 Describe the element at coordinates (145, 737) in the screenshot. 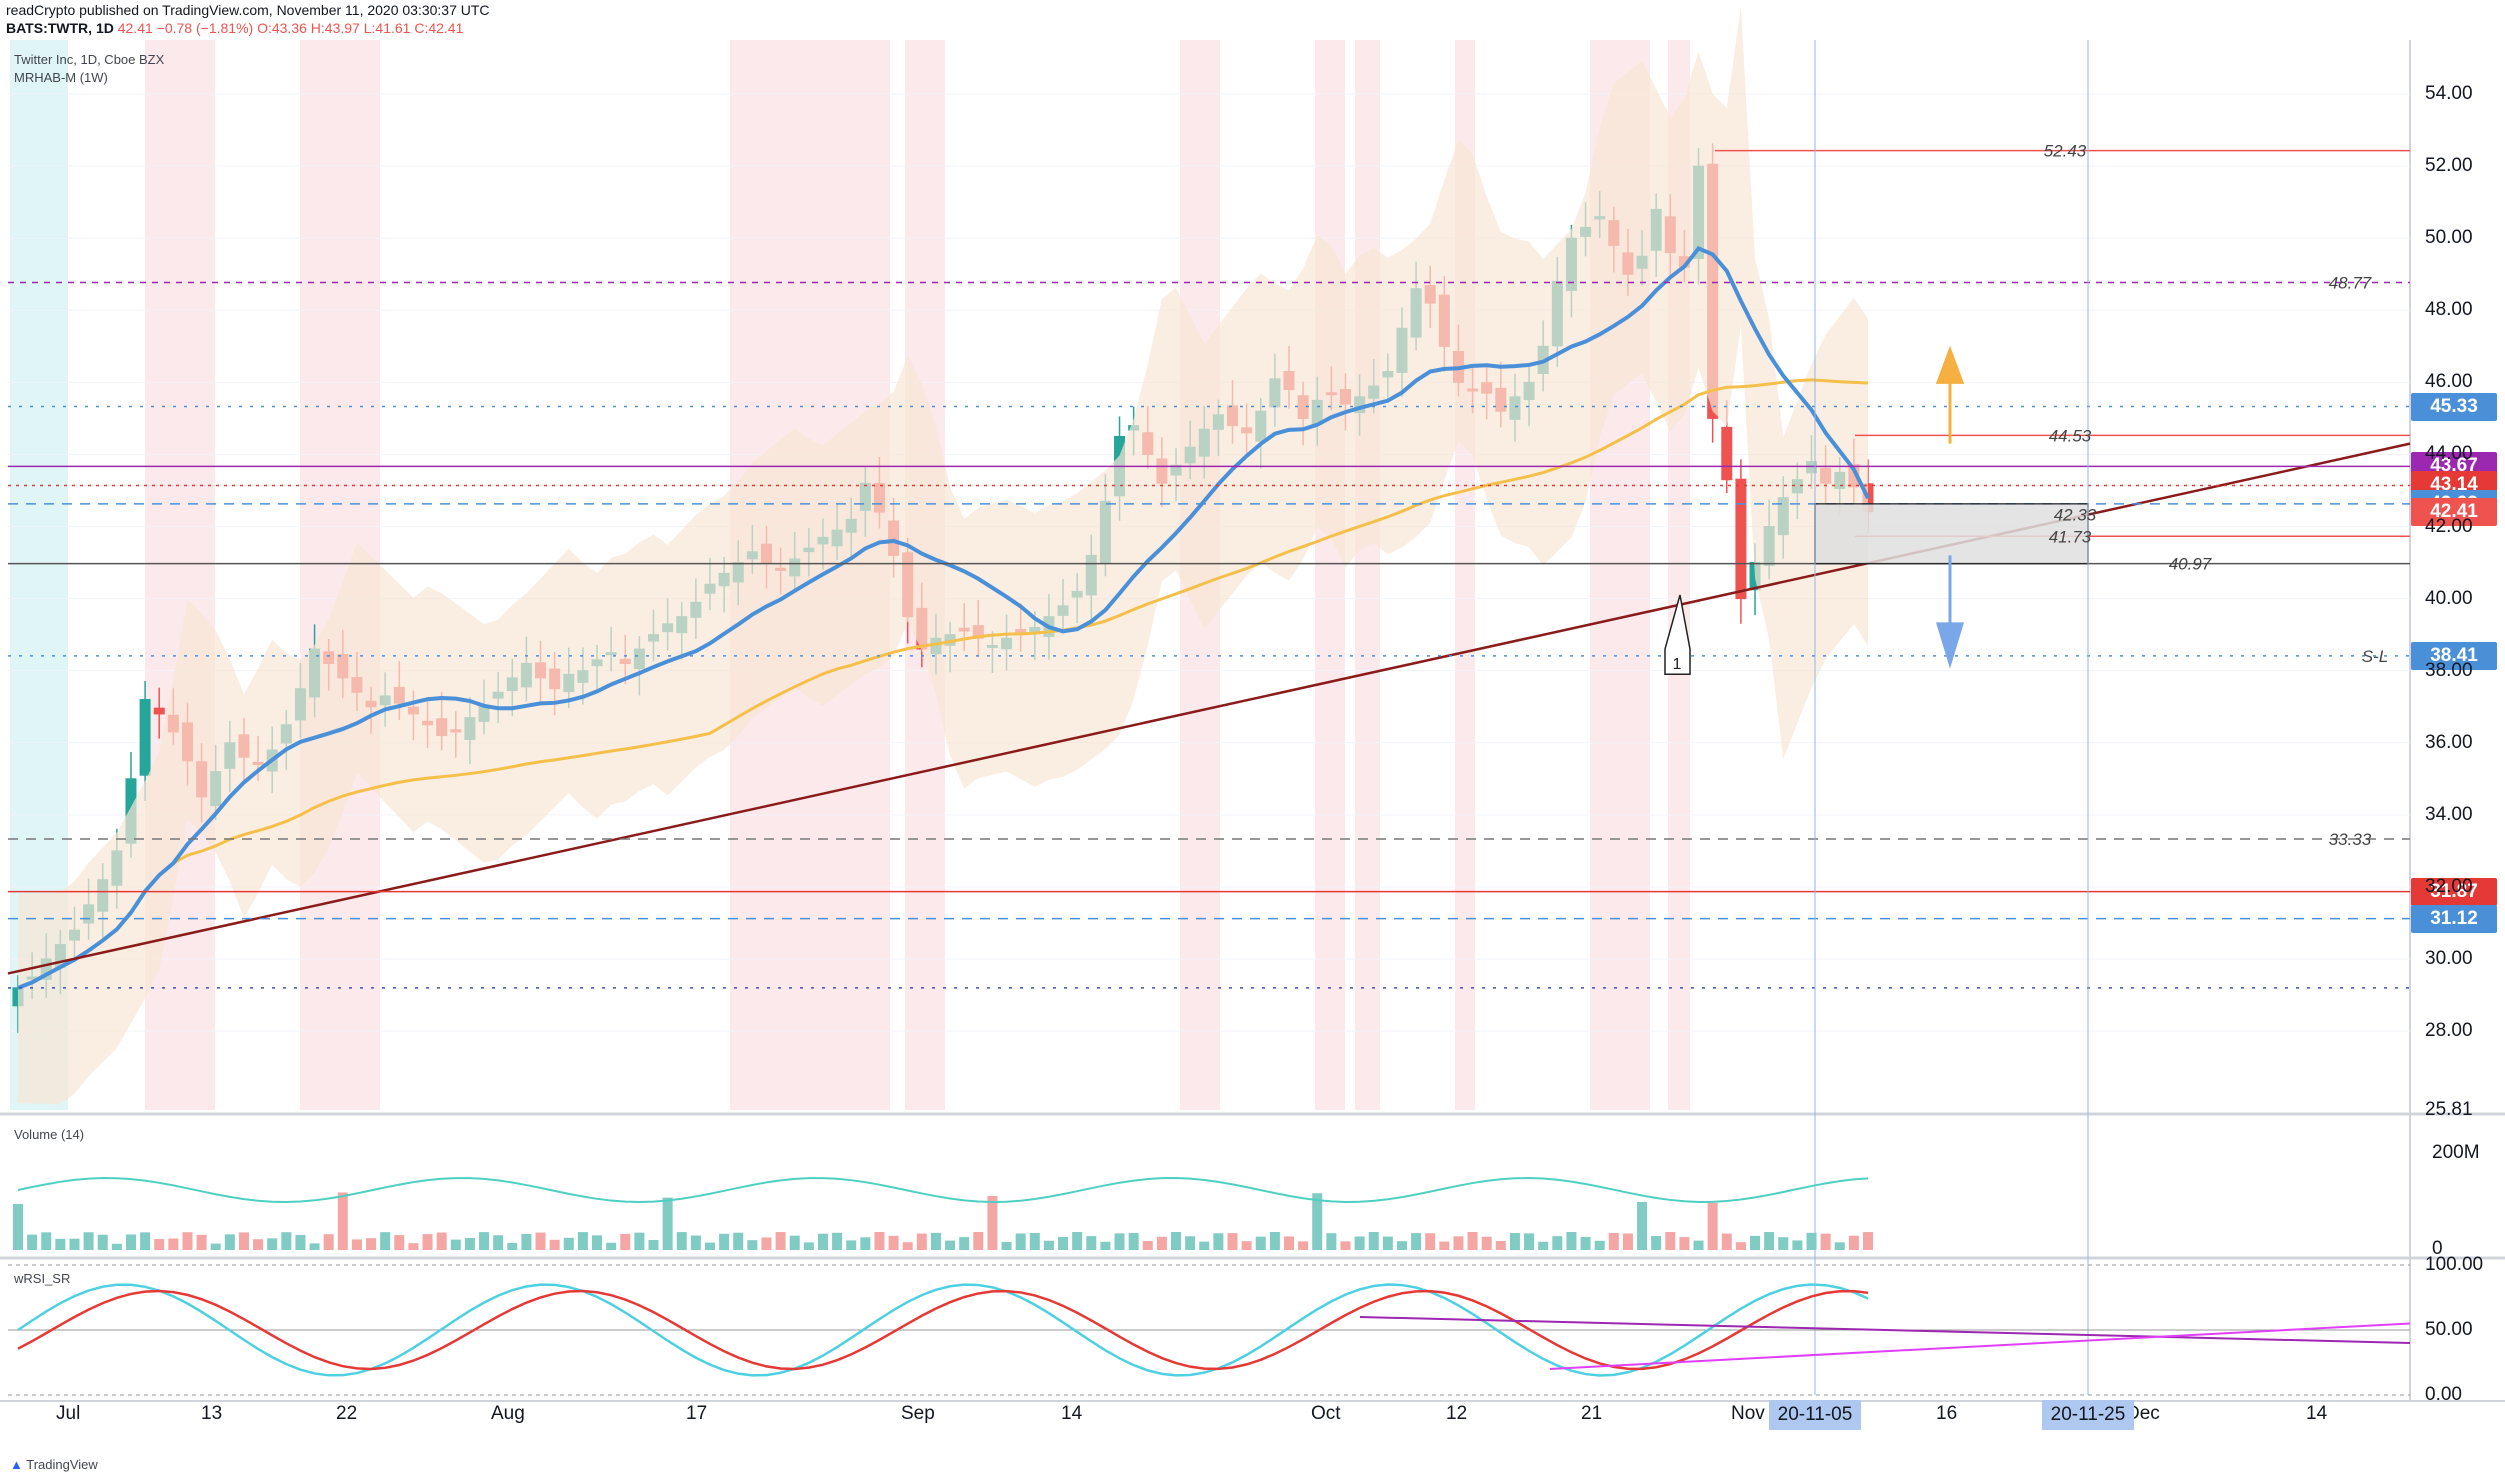

I see `candle-body` at that location.